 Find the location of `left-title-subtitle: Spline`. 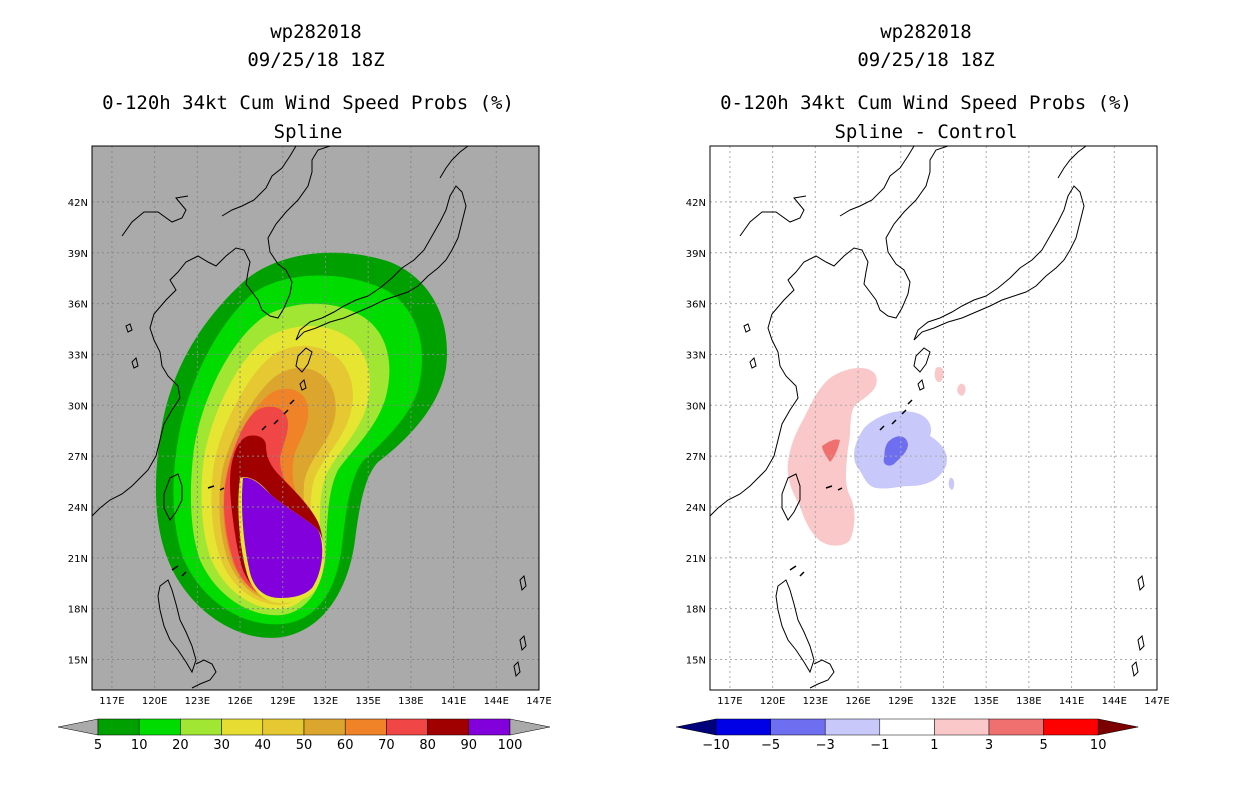

left-title-subtitle: Spline is located at coordinates (308, 132).